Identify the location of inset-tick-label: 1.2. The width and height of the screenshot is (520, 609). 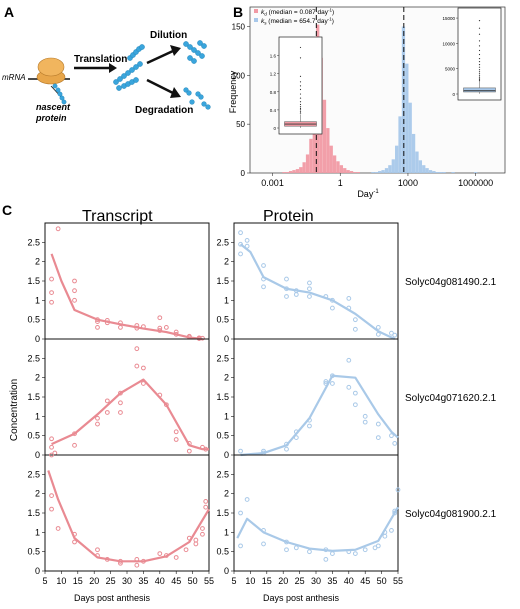
(273, 74).